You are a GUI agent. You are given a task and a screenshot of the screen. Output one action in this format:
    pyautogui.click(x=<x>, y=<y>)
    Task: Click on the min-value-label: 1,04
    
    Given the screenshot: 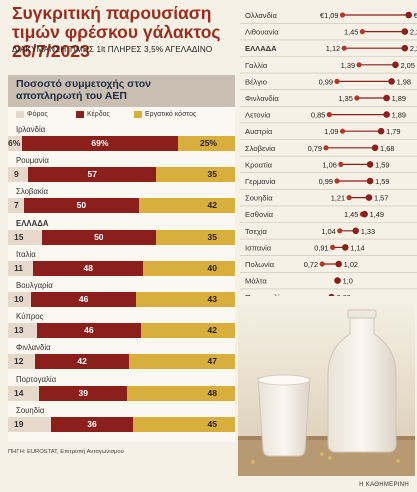 What is the action you would take?
    pyautogui.click(x=328, y=231)
    